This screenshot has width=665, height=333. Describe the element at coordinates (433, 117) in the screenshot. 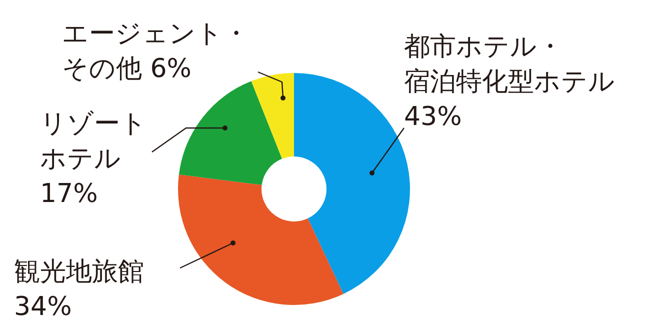

I see `data-label: 43%` at that location.